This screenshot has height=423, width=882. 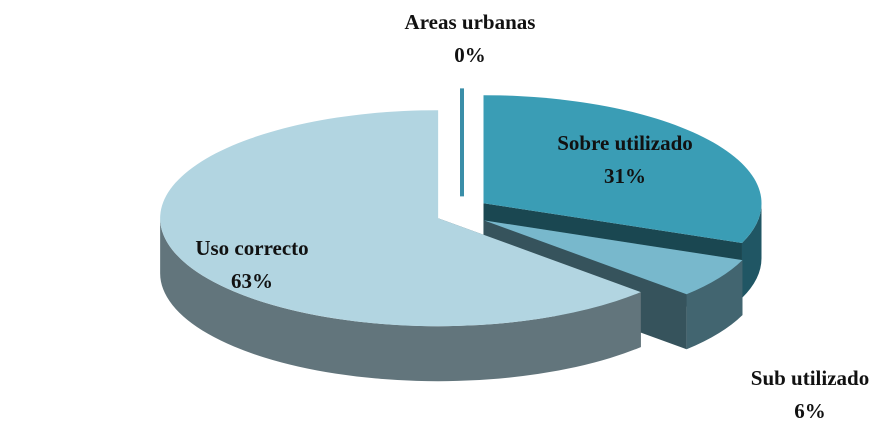 I want to click on slice-label: Sobre utilizado, so click(x=625, y=143).